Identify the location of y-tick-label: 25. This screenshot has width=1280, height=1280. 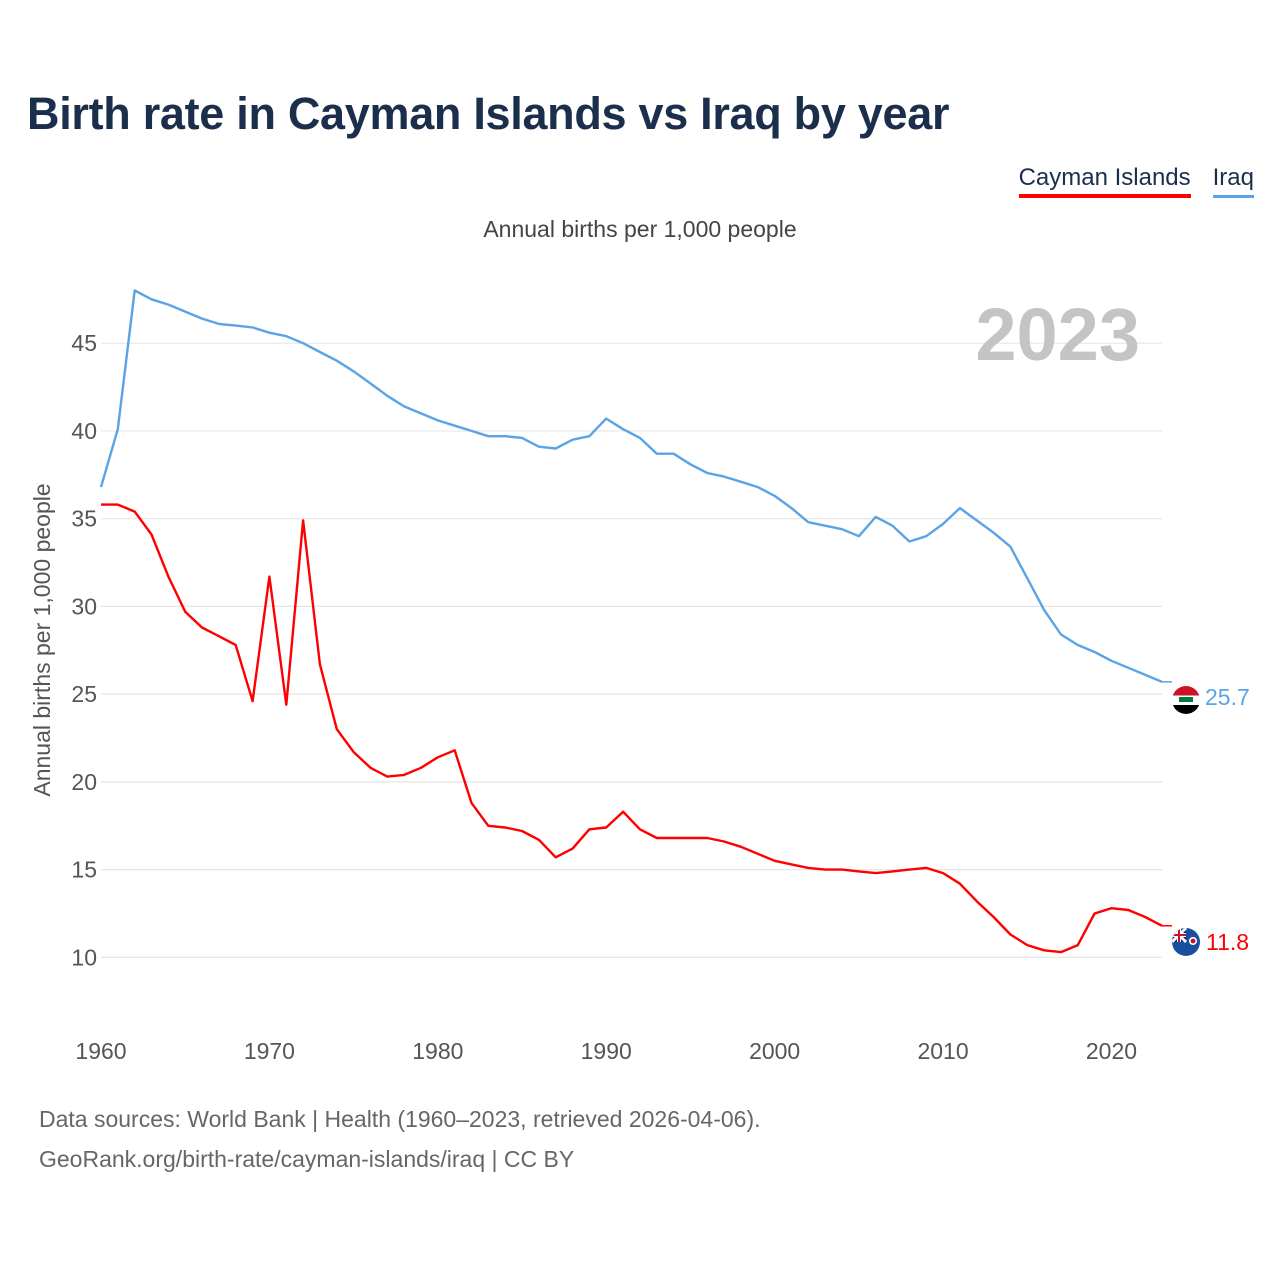
(84, 694).